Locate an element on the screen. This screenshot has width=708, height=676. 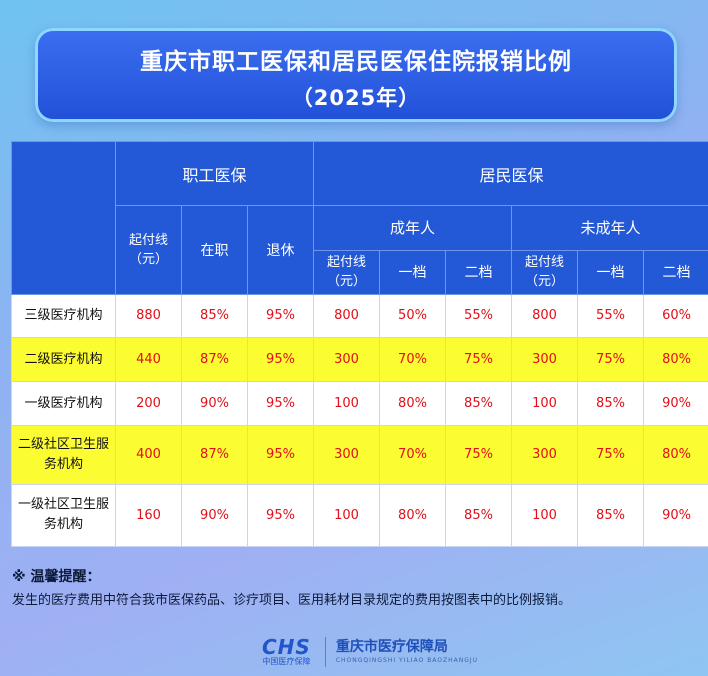
chs-logo: CHS 中国医疗保障 is located at coordinates (286, 652).